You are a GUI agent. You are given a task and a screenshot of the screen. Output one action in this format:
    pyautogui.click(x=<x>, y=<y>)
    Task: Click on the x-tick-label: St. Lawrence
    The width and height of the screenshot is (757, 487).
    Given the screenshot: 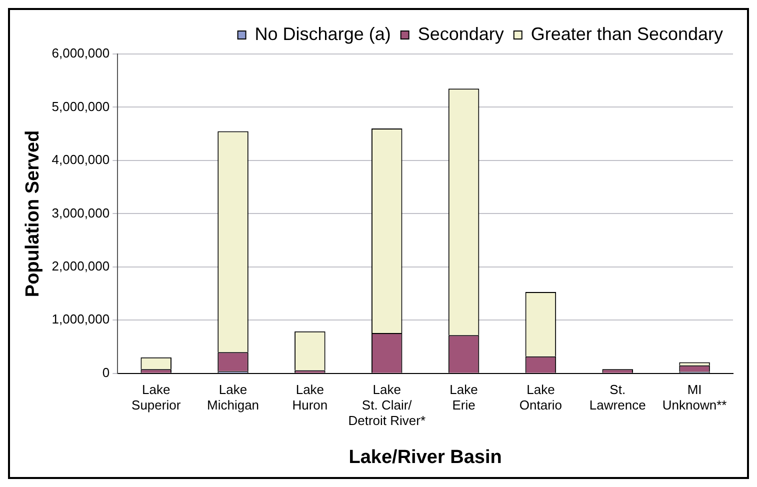 What is the action you would take?
    pyautogui.click(x=617, y=397)
    